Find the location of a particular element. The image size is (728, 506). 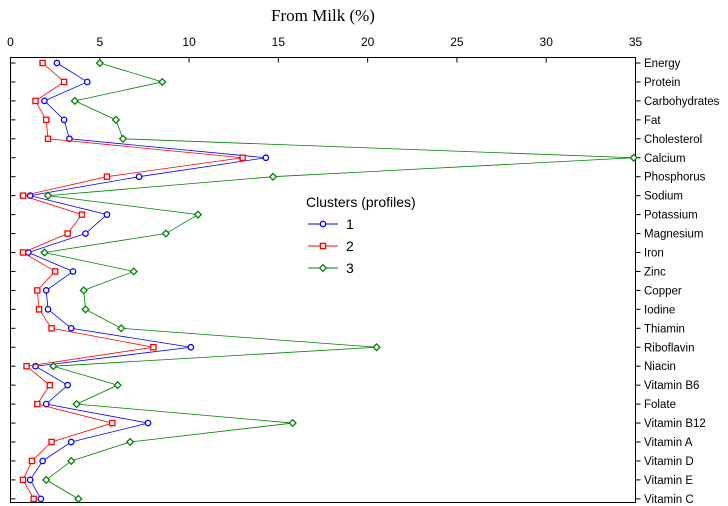

category-label: Iodine is located at coordinates (659, 310).